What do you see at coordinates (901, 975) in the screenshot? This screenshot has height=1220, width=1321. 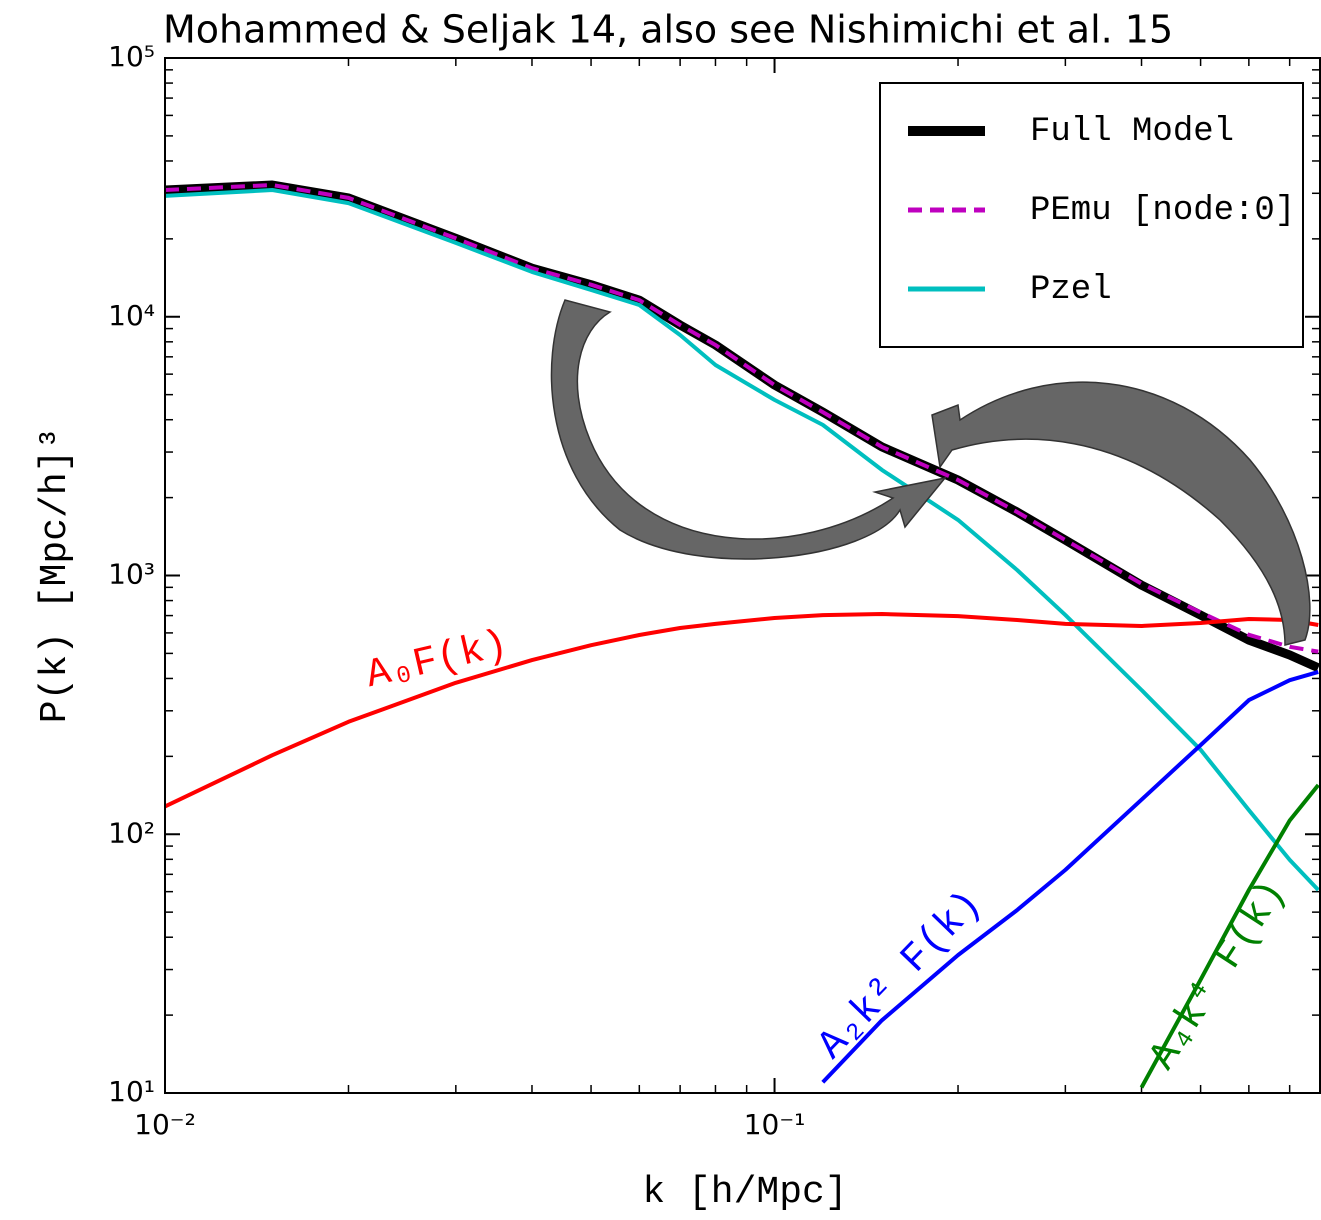 I see `series-annotation: A₂k² F(k)` at bounding box center [901, 975].